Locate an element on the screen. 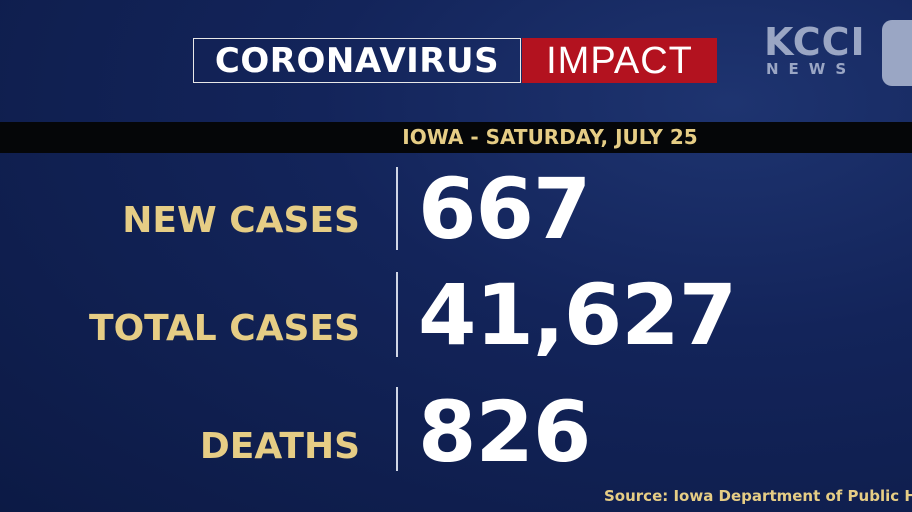  stat-label: DEATHS is located at coordinates (279, 446).